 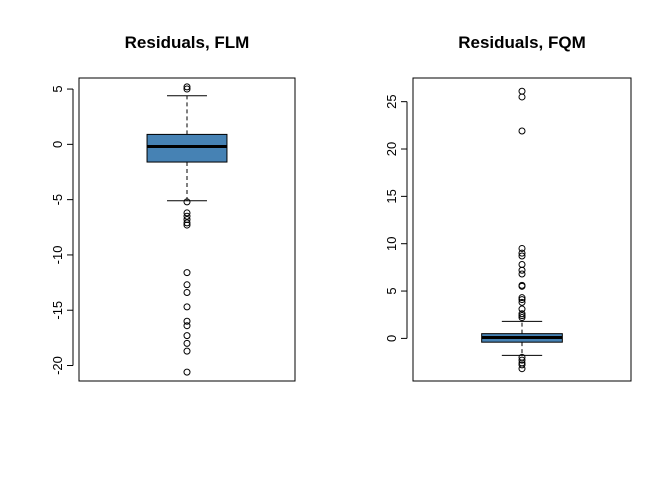 I want to click on y-tick-label-flm: 0, so click(x=57, y=144).